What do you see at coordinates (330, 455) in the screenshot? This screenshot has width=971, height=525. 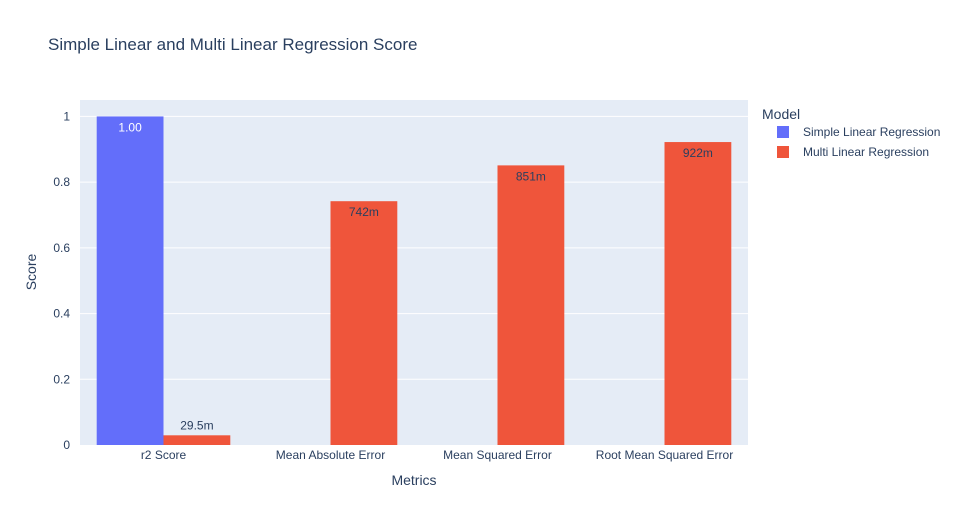 I see `x-tick-label: Mean Absolute Error` at bounding box center [330, 455].